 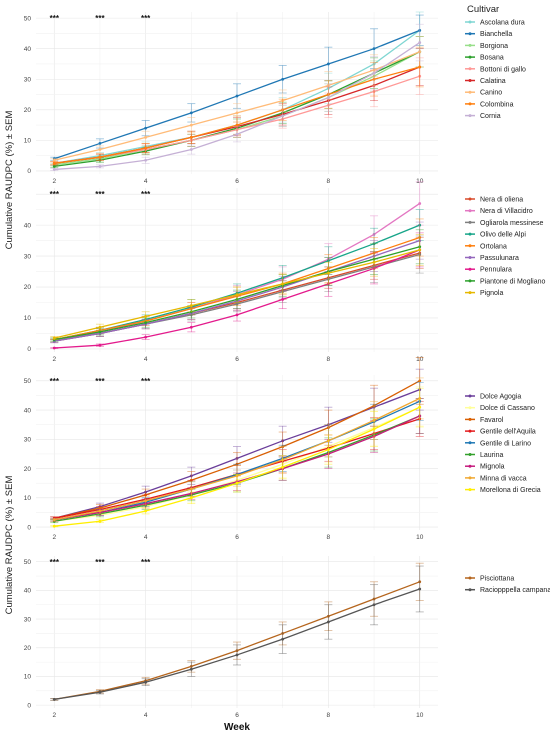 What do you see at coordinates (490, 116) in the screenshot?
I see `legend-label: Cornia` at bounding box center [490, 116].